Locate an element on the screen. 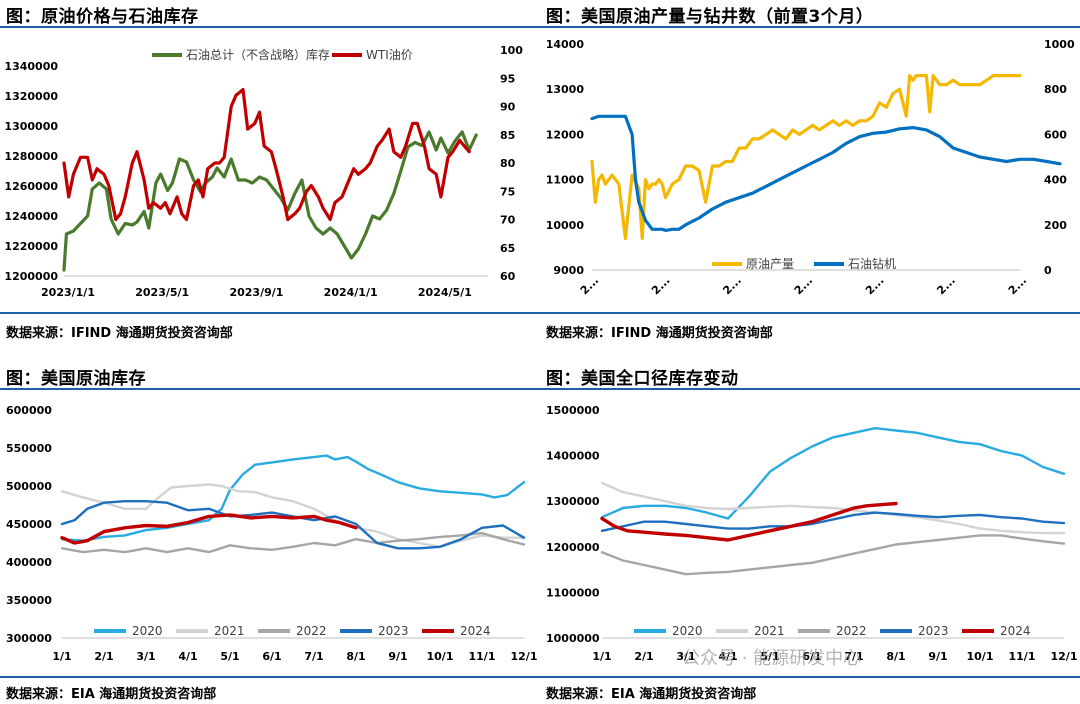 The height and width of the screenshot is (704, 1080). y-tick-label: 1200000 is located at coordinates (573, 547).